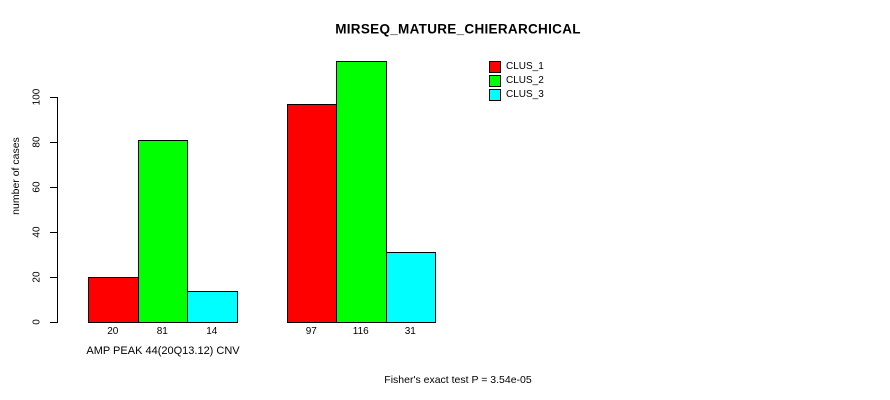  What do you see at coordinates (410, 331) in the screenshot?
I see `bar-value-label: 31` at bounding box center [410, 331].